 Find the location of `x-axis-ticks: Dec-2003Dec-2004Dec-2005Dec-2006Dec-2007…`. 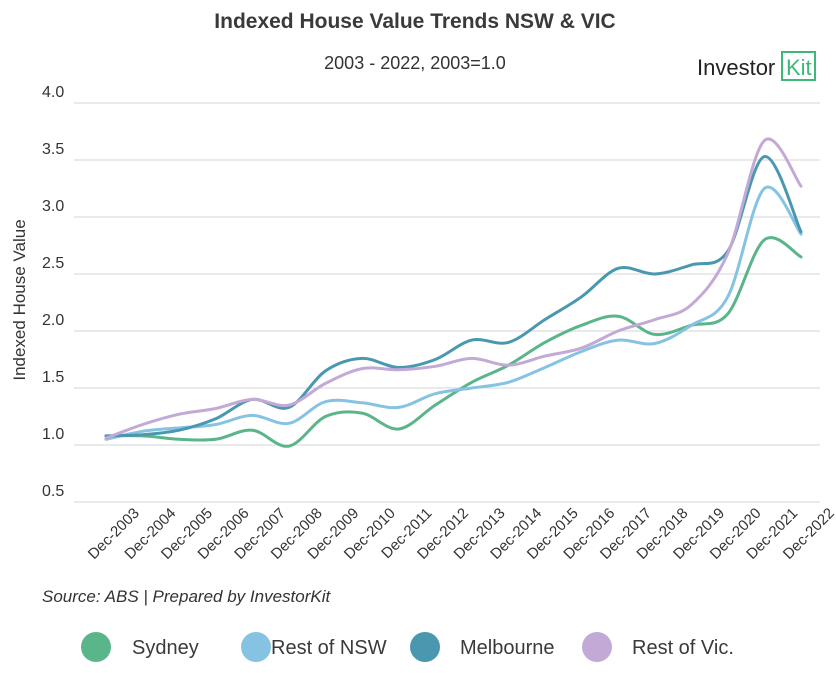

x-axis-ticks: Dec-2003Dec-2004Dec-2005Dec-2006Dec-2007… is located at coordinates (460, 534).